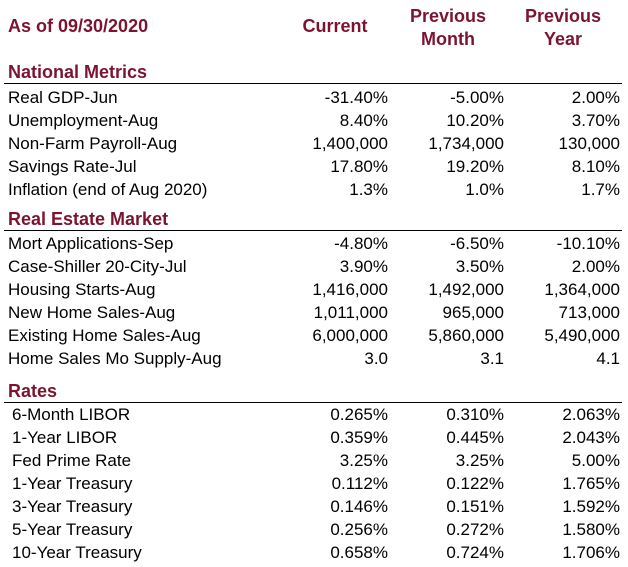  What do you see at coordinates (104, 335) in the screenshot?
I see `row-label: Existing Home Sales-Aug` at bounding box center [104, 335].